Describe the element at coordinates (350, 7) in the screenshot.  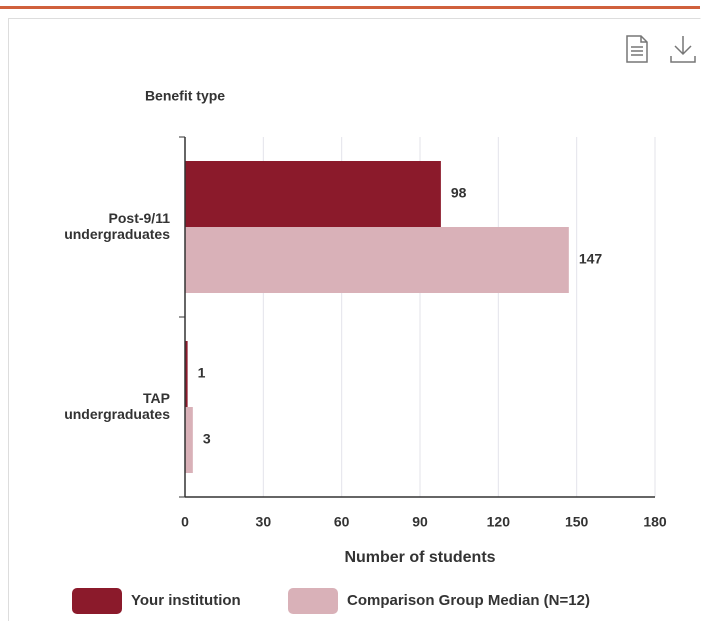
I see `top-accent` at that location.